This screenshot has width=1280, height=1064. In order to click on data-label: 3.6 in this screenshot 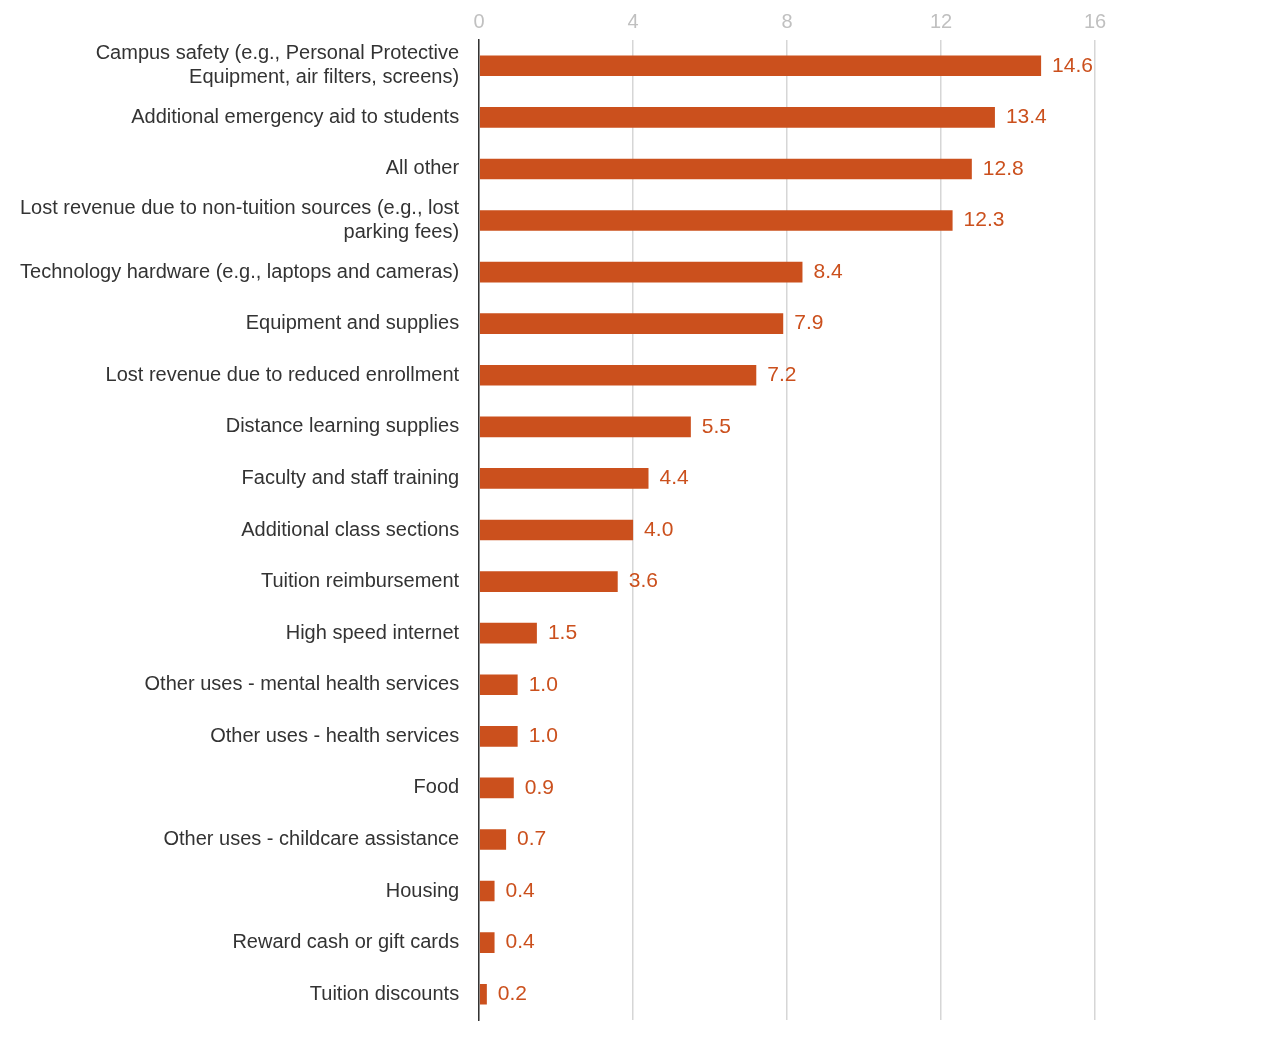, I will do `click(643, 580)`.